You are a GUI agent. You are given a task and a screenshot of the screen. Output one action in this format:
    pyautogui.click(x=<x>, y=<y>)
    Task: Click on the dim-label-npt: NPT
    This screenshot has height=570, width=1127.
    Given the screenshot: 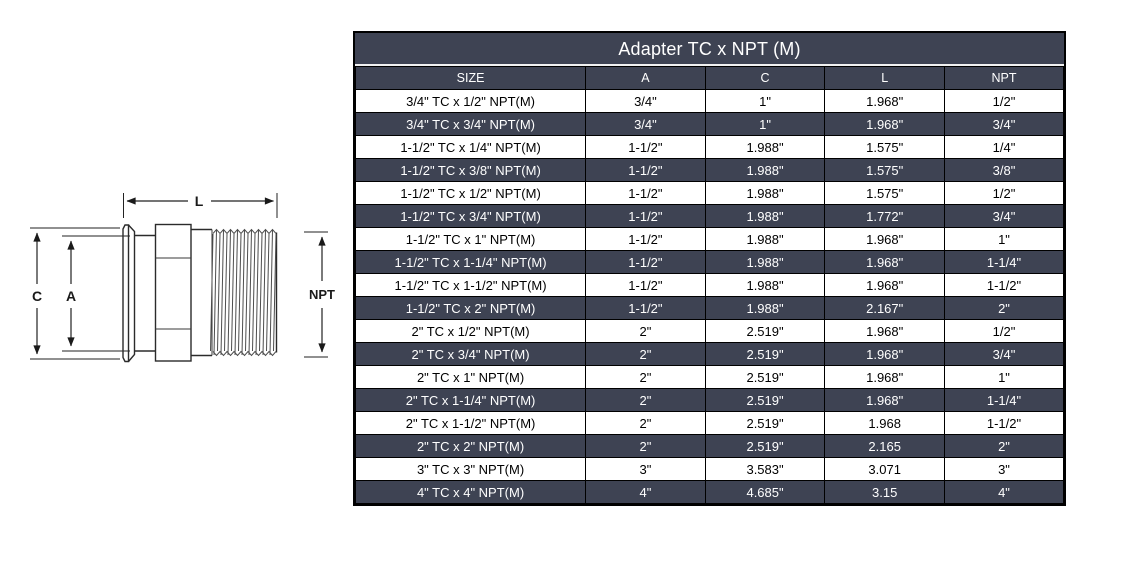 What is the action you would take?
    pyautogui.click(x=322, y=294)
    